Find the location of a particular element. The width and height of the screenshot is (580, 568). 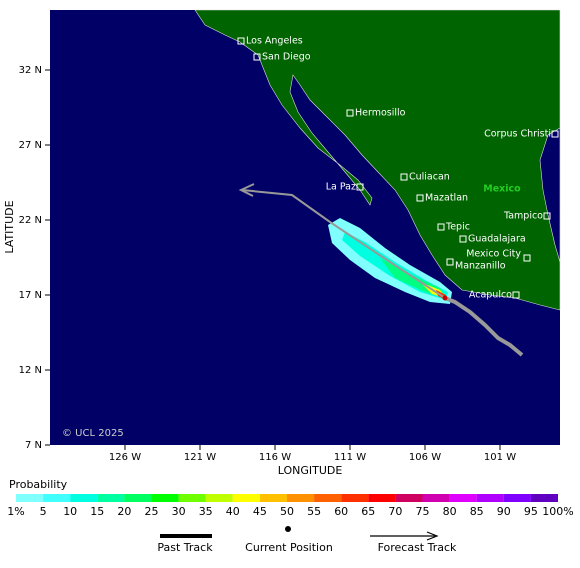

credit: © UCL 2025 is located at coordinates (93, 433).